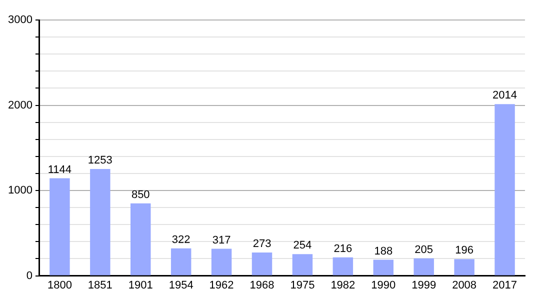 Image resolution: width=550 pixels, height=300 pixels. Describe the element at coordinates (343, 248) in the screenshot. I see `data-label: 216` at that location.